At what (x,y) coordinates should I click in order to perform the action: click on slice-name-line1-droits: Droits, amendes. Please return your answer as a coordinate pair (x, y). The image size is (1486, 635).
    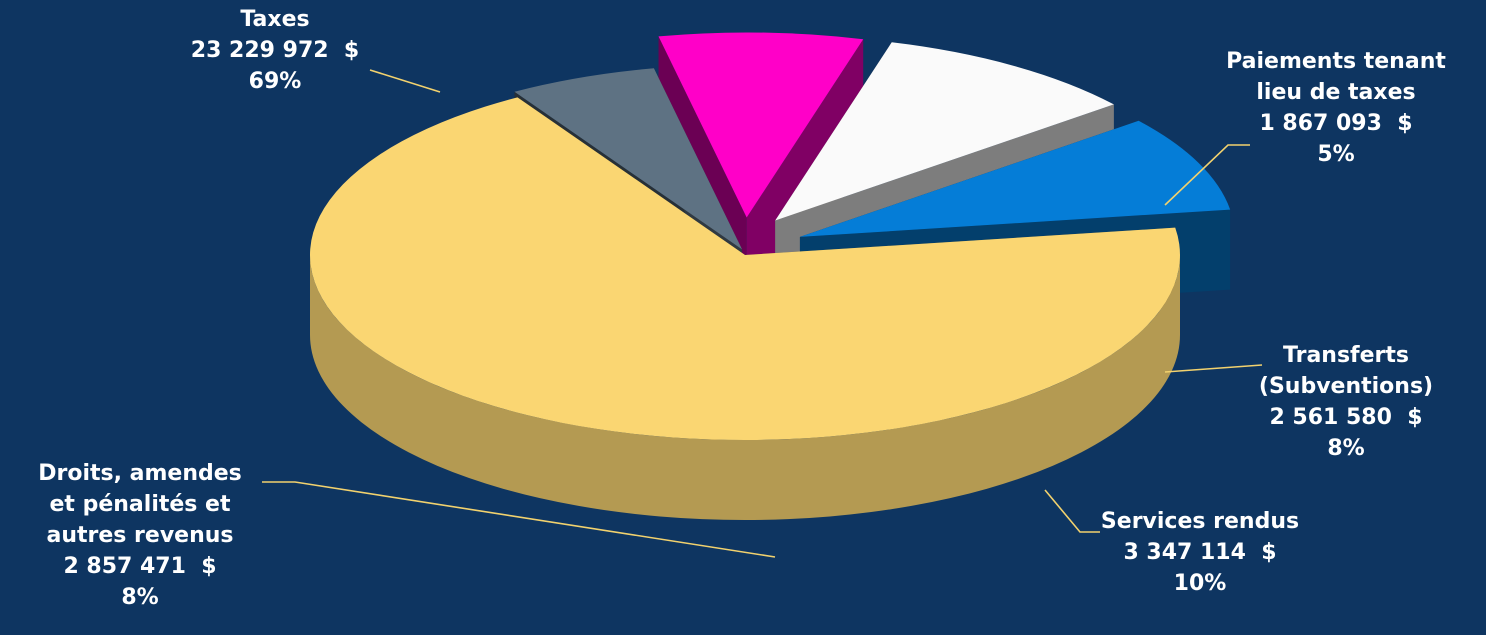
    Looking at the image, I should click on (140, 473).